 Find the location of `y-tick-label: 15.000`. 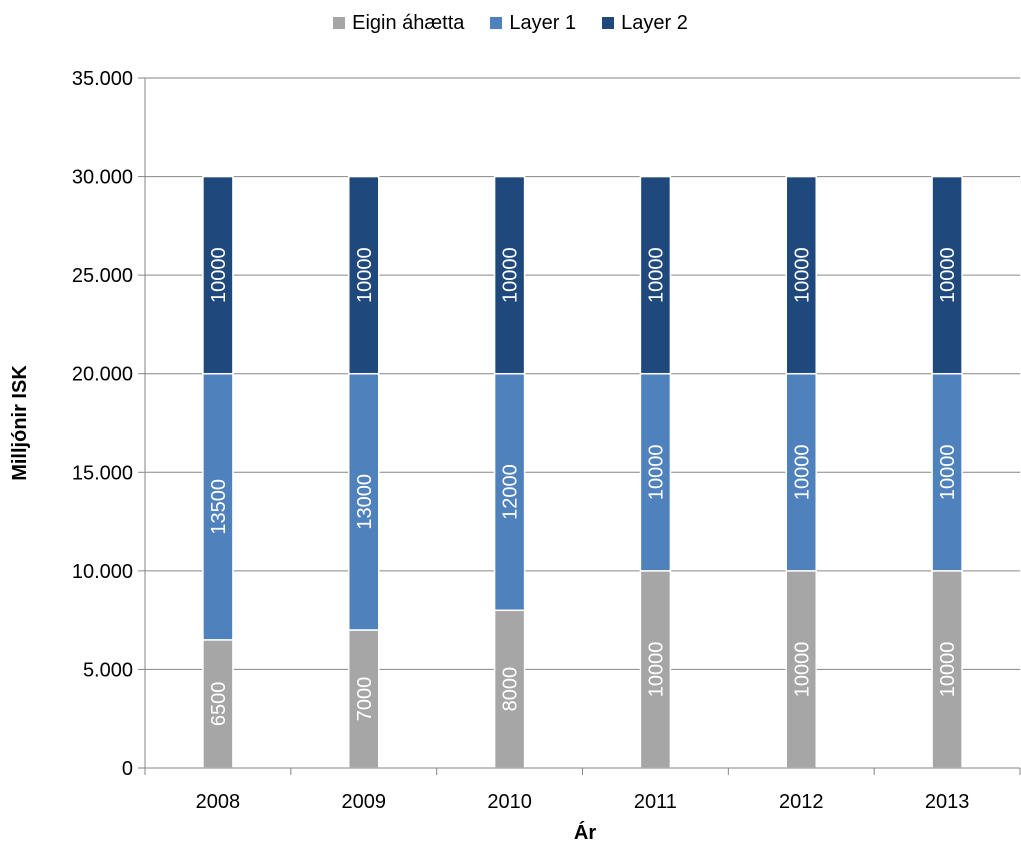

y-tick-label: 15.000 is located at coordinates (102, 473).